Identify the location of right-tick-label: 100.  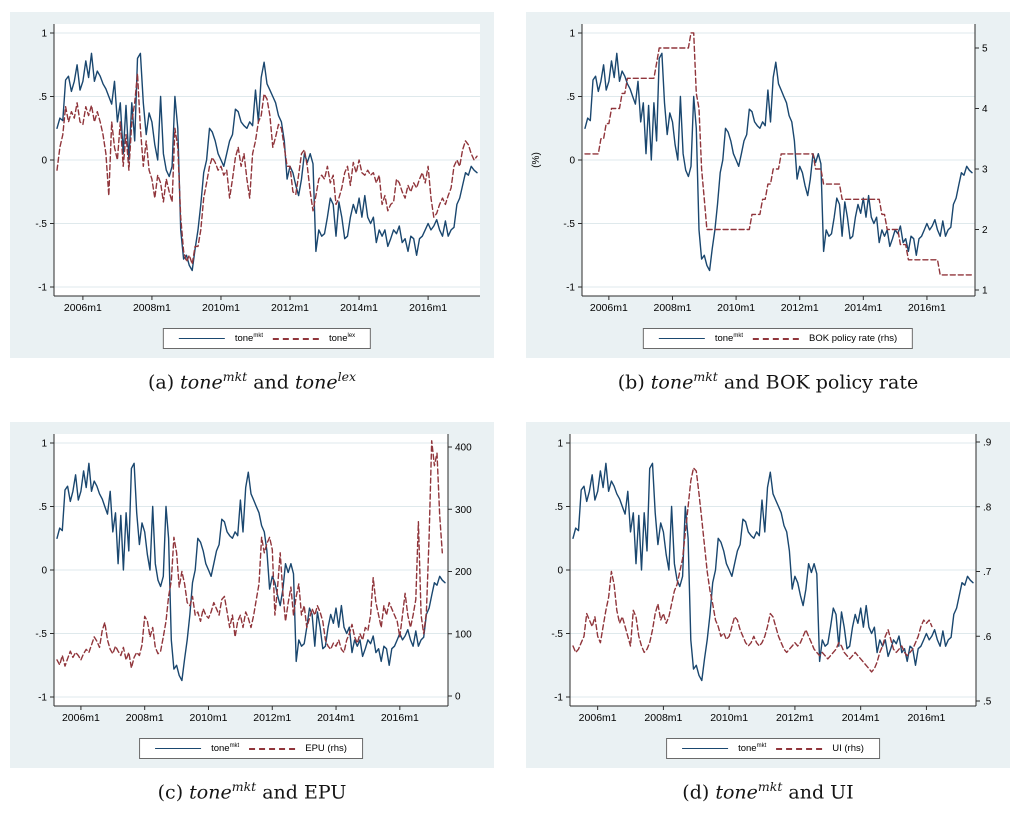
(463, 634).